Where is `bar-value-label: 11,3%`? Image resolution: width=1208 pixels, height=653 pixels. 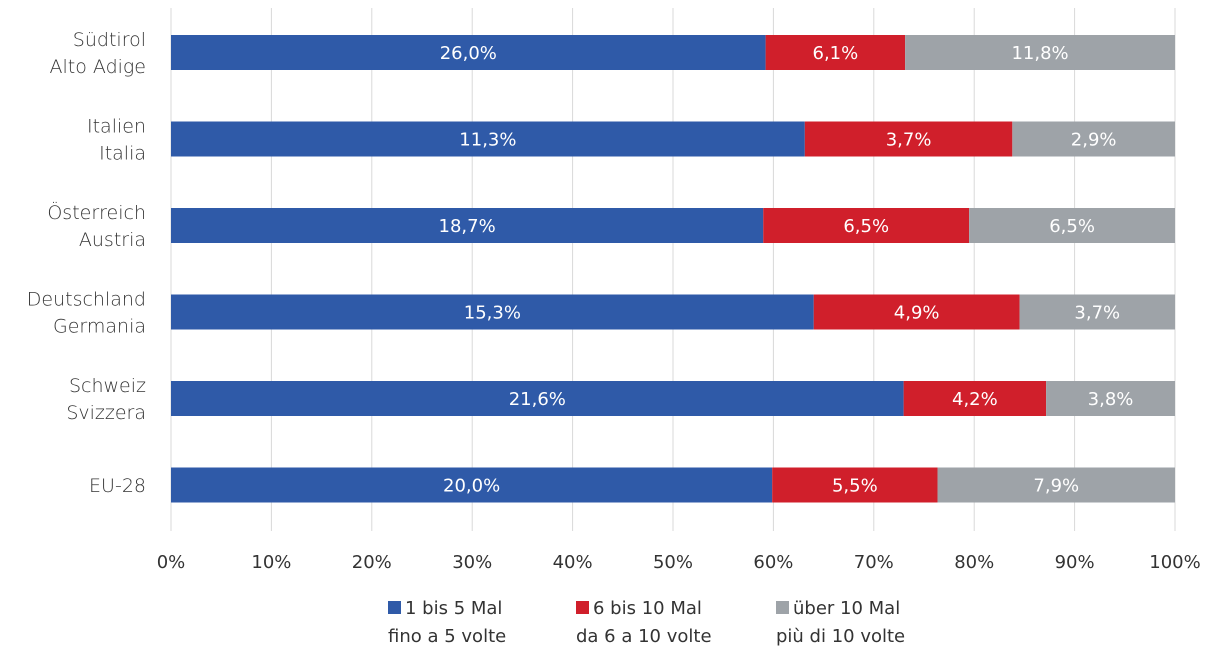 bar-value-label: 11,3% is located at coordinates (487, 140).